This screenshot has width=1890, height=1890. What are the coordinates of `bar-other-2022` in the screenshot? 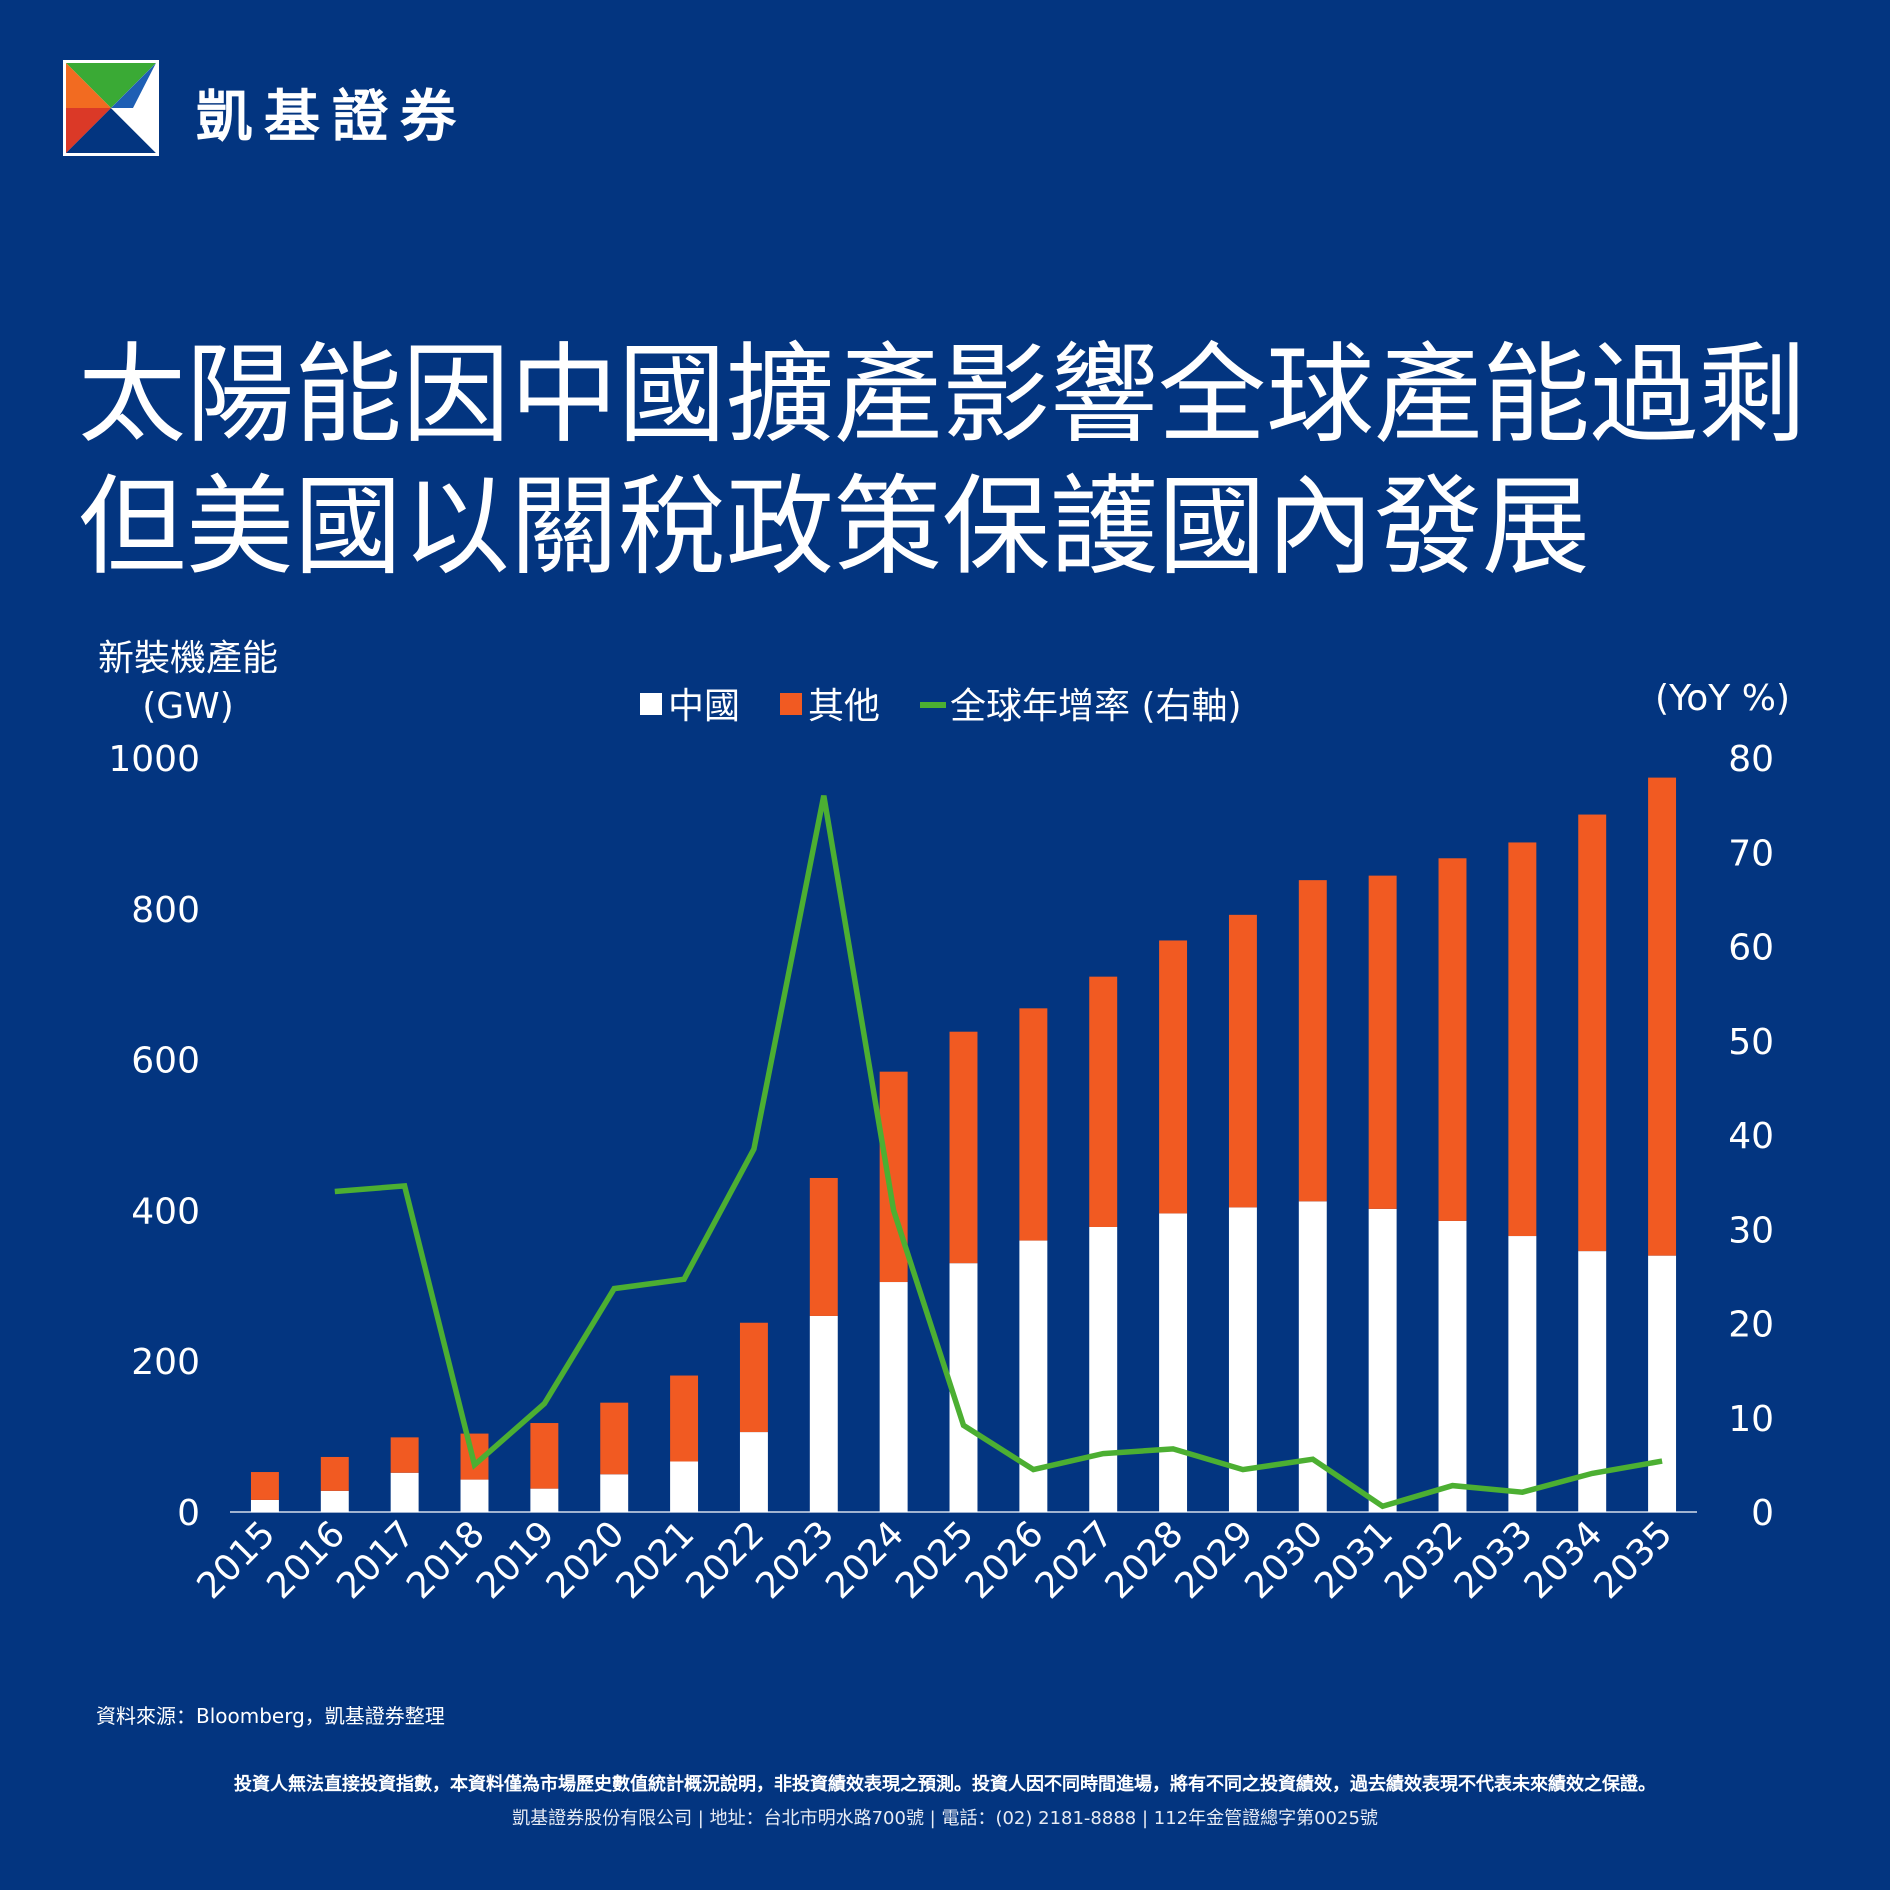 It's located at (753, 1377).